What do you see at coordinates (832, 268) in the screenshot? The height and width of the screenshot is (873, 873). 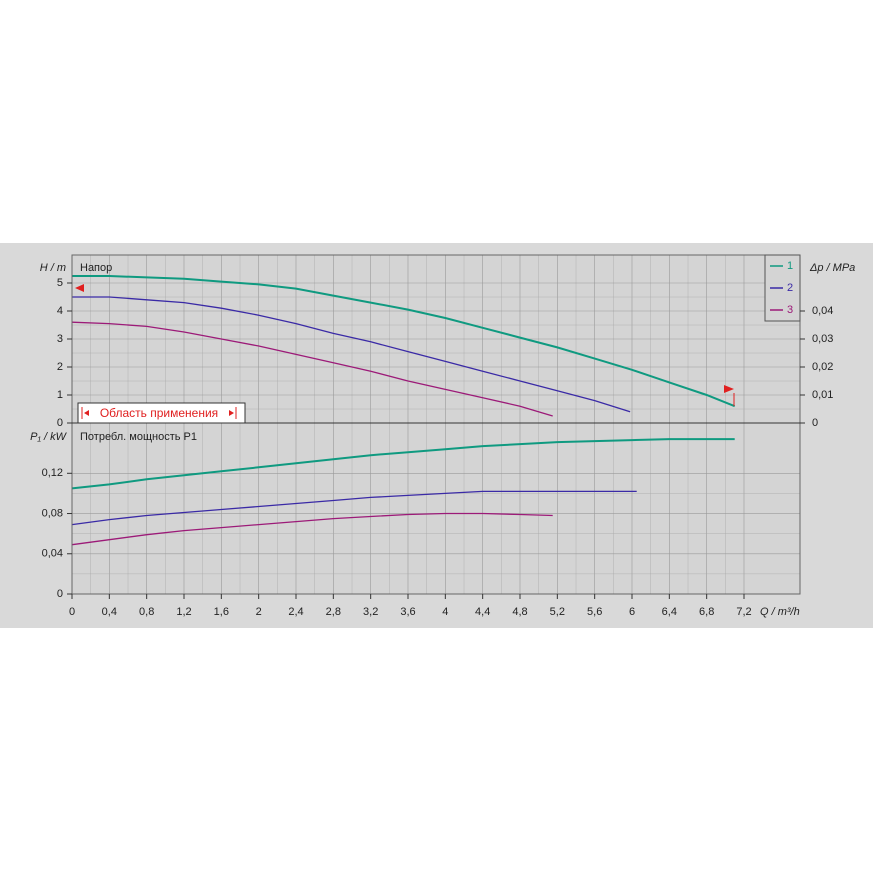 I see `y2-axis-label: Δp / MPa` at bounding box center [832, 268].